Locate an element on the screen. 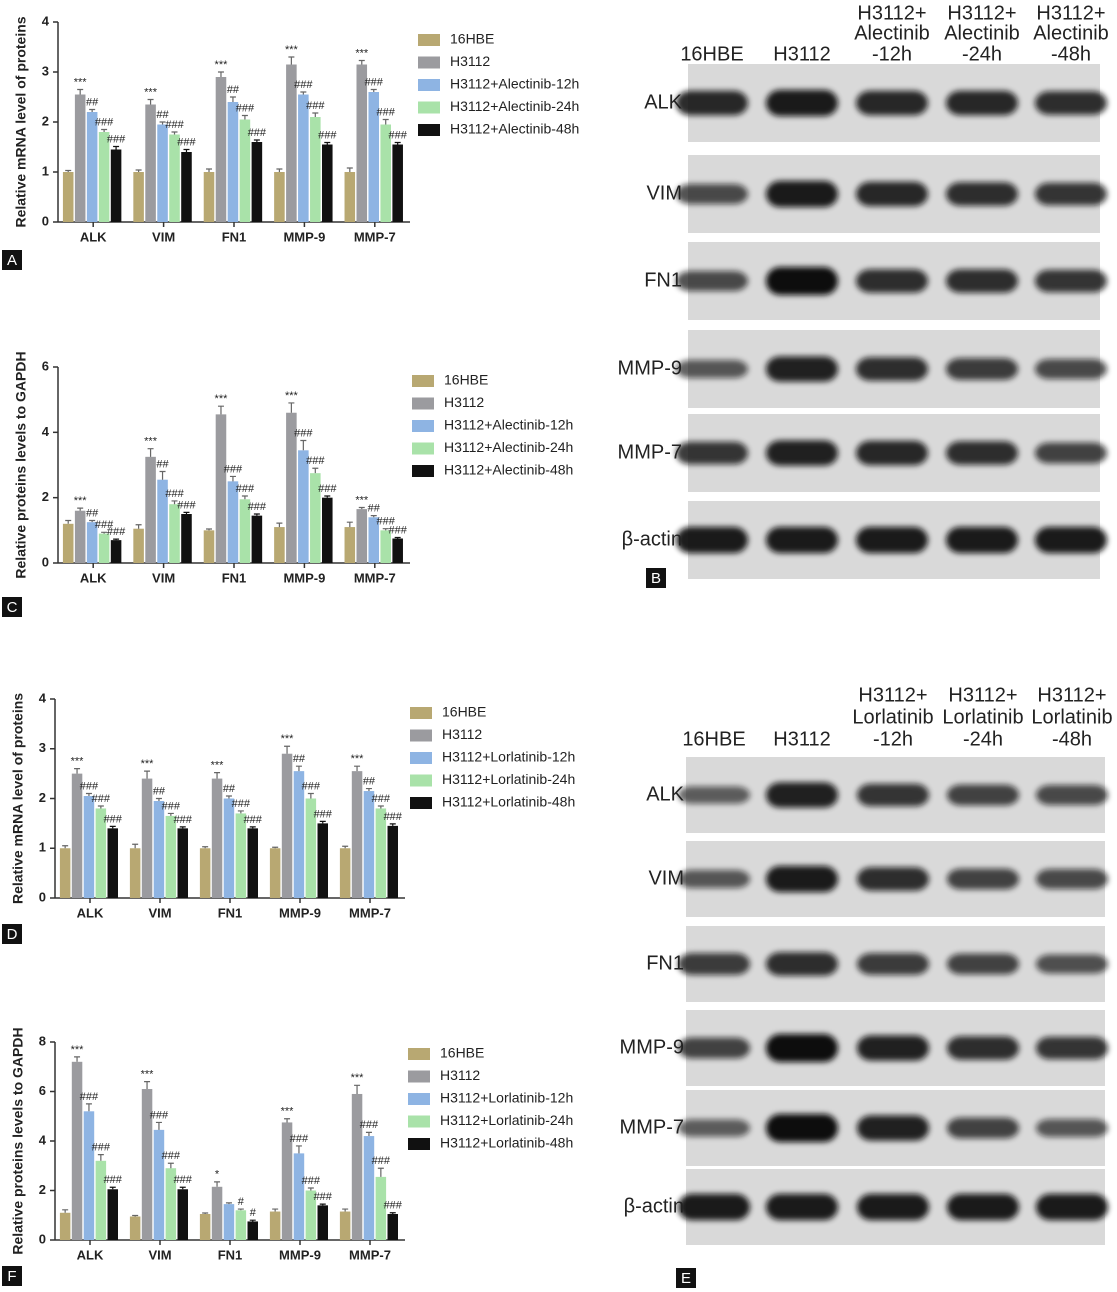 The image size is (1117, 1292). legend-label: H3112+Alectinib-48h is located at coordinates (508, 470).